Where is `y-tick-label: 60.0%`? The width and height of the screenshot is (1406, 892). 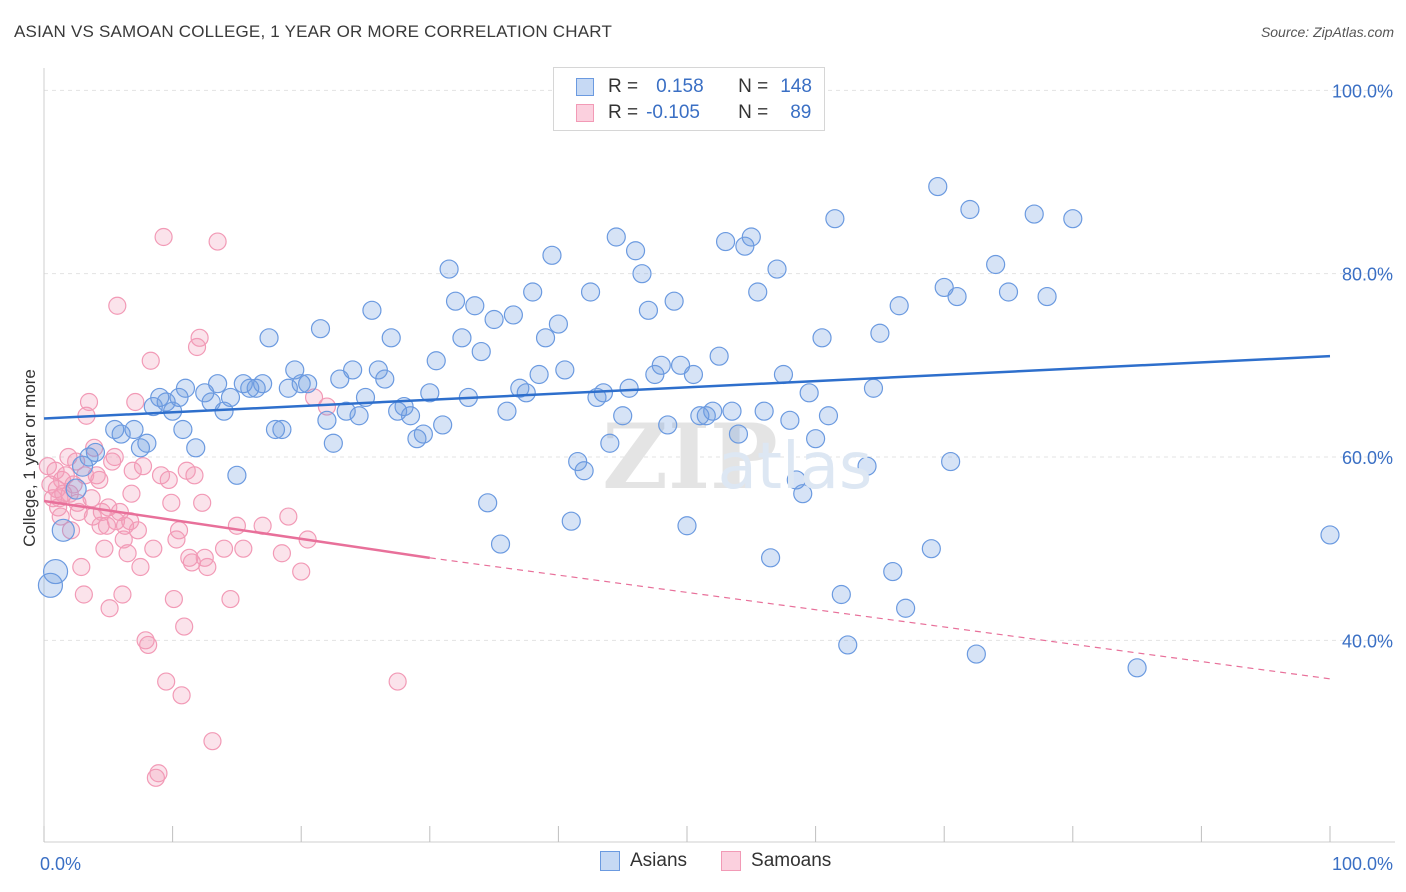 y-tick-label: 60.0% is located at coordinates (1367, 458).